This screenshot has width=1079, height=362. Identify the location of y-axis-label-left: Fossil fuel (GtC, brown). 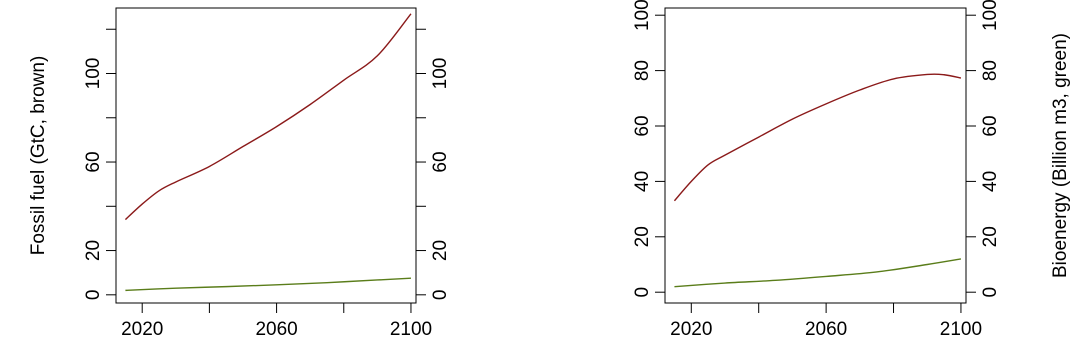
(38, 156).